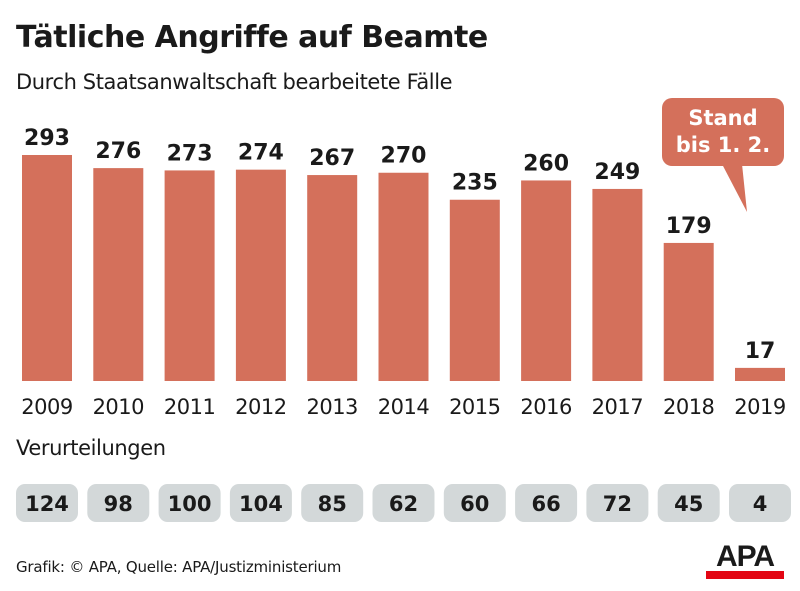 Image resolution: width=800 pixels, height=591 pixels. Describe the element at coordinates (546, 163) in the screenshot. I see `value-label: 260` at that location.